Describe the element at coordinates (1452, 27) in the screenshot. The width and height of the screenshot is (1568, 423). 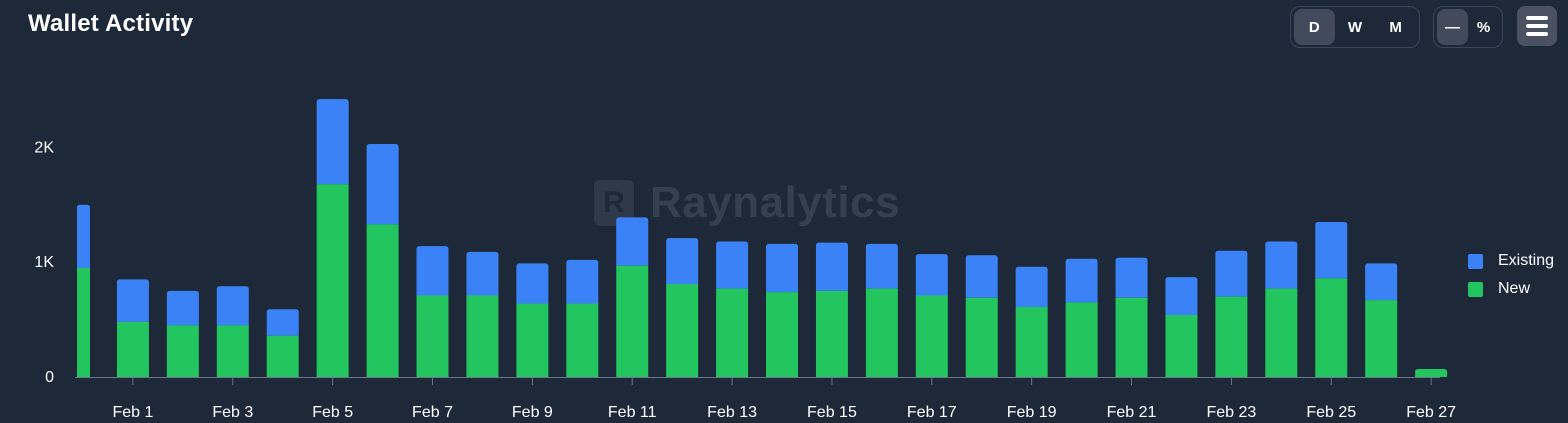
I see `absolute-mode-button: —` at that location.